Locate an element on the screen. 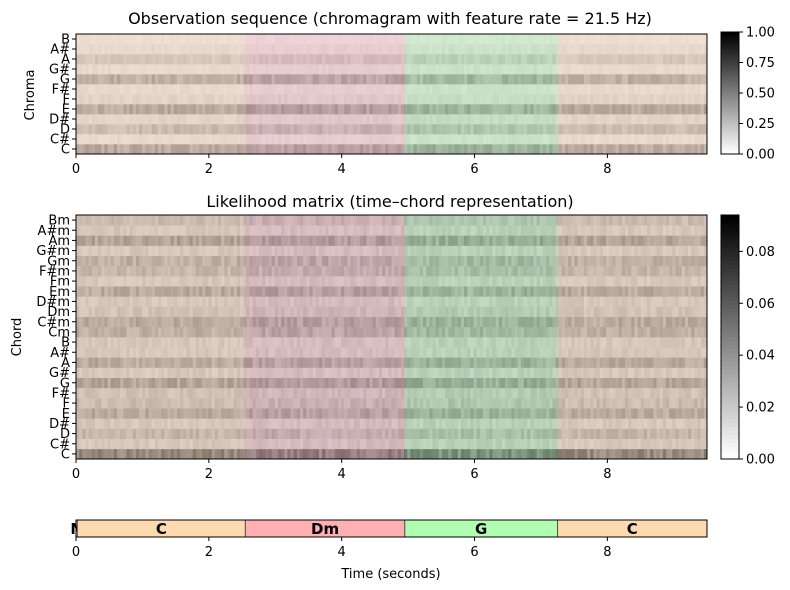  y-tick-label: C is located at coordinates (65, 150).